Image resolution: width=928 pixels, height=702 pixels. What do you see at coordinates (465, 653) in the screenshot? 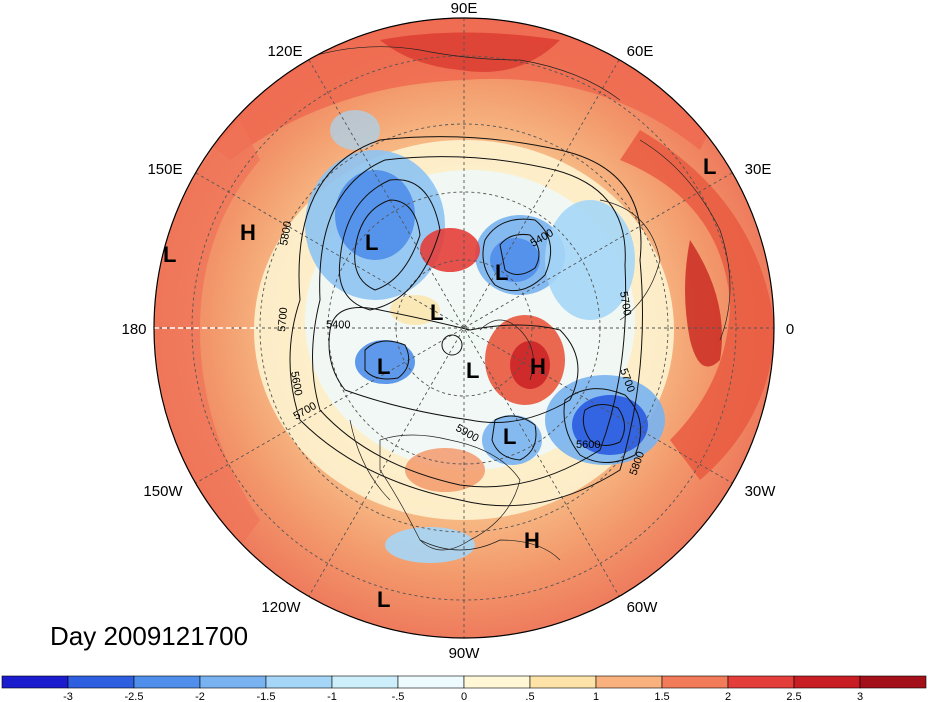
I see `lon-label-90w: 90W` at bounding box center [465, 653].